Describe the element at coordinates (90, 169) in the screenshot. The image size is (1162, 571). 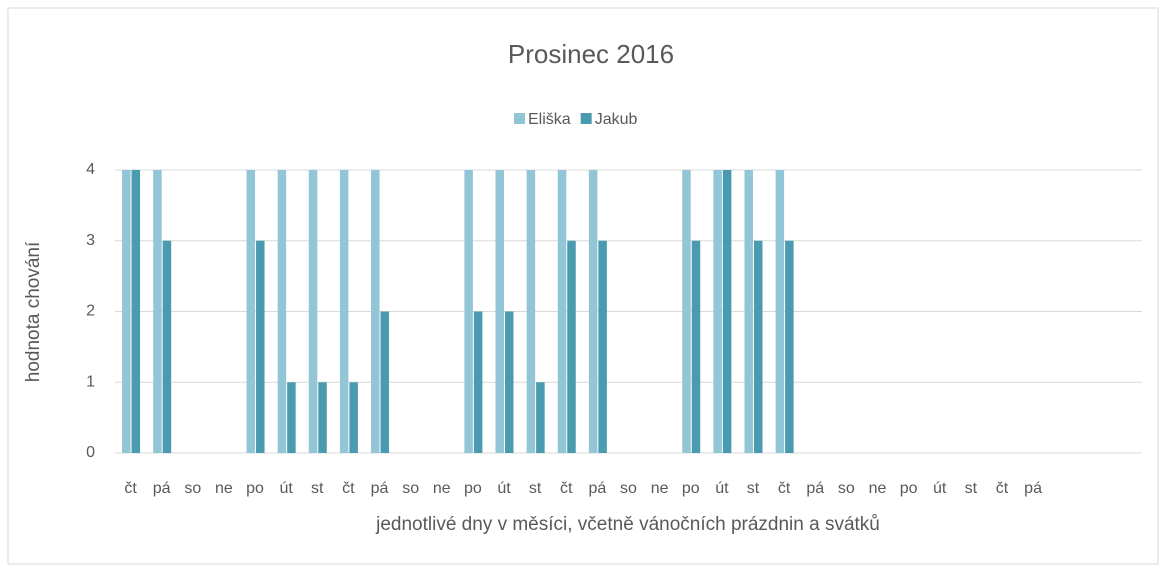
I see `y-tick-label: 4` at that location.